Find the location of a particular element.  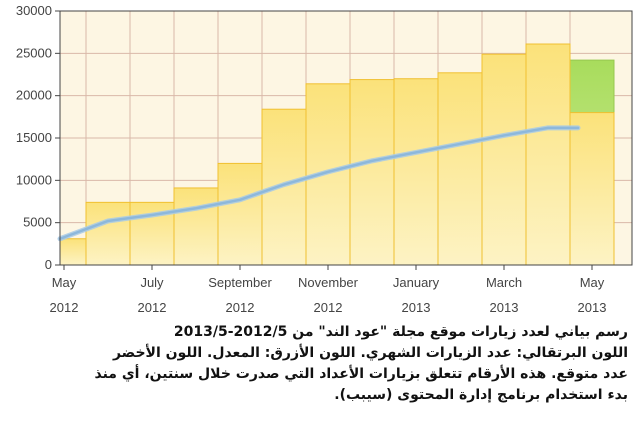

y-tick-label: 0 is located at coordinates (48, 264).